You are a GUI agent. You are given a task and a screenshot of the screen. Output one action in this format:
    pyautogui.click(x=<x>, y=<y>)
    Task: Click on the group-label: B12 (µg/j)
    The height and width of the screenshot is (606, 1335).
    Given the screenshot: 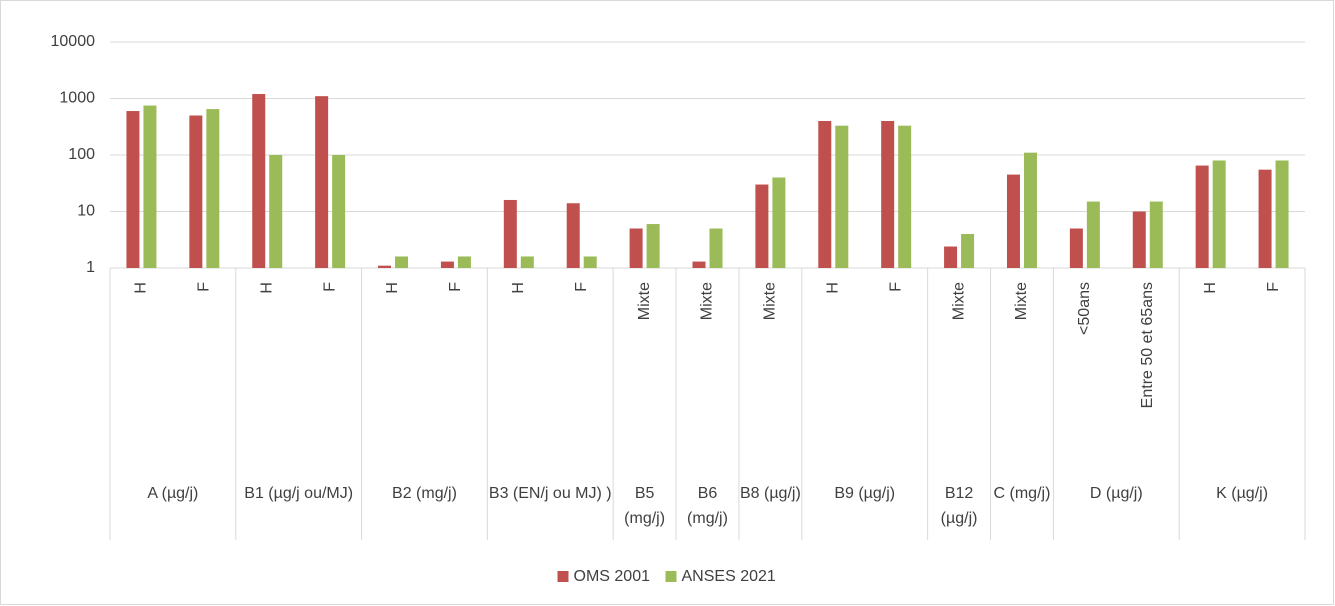 What is the action you would take?
    pyautogui.click(x=959, y=506)
    